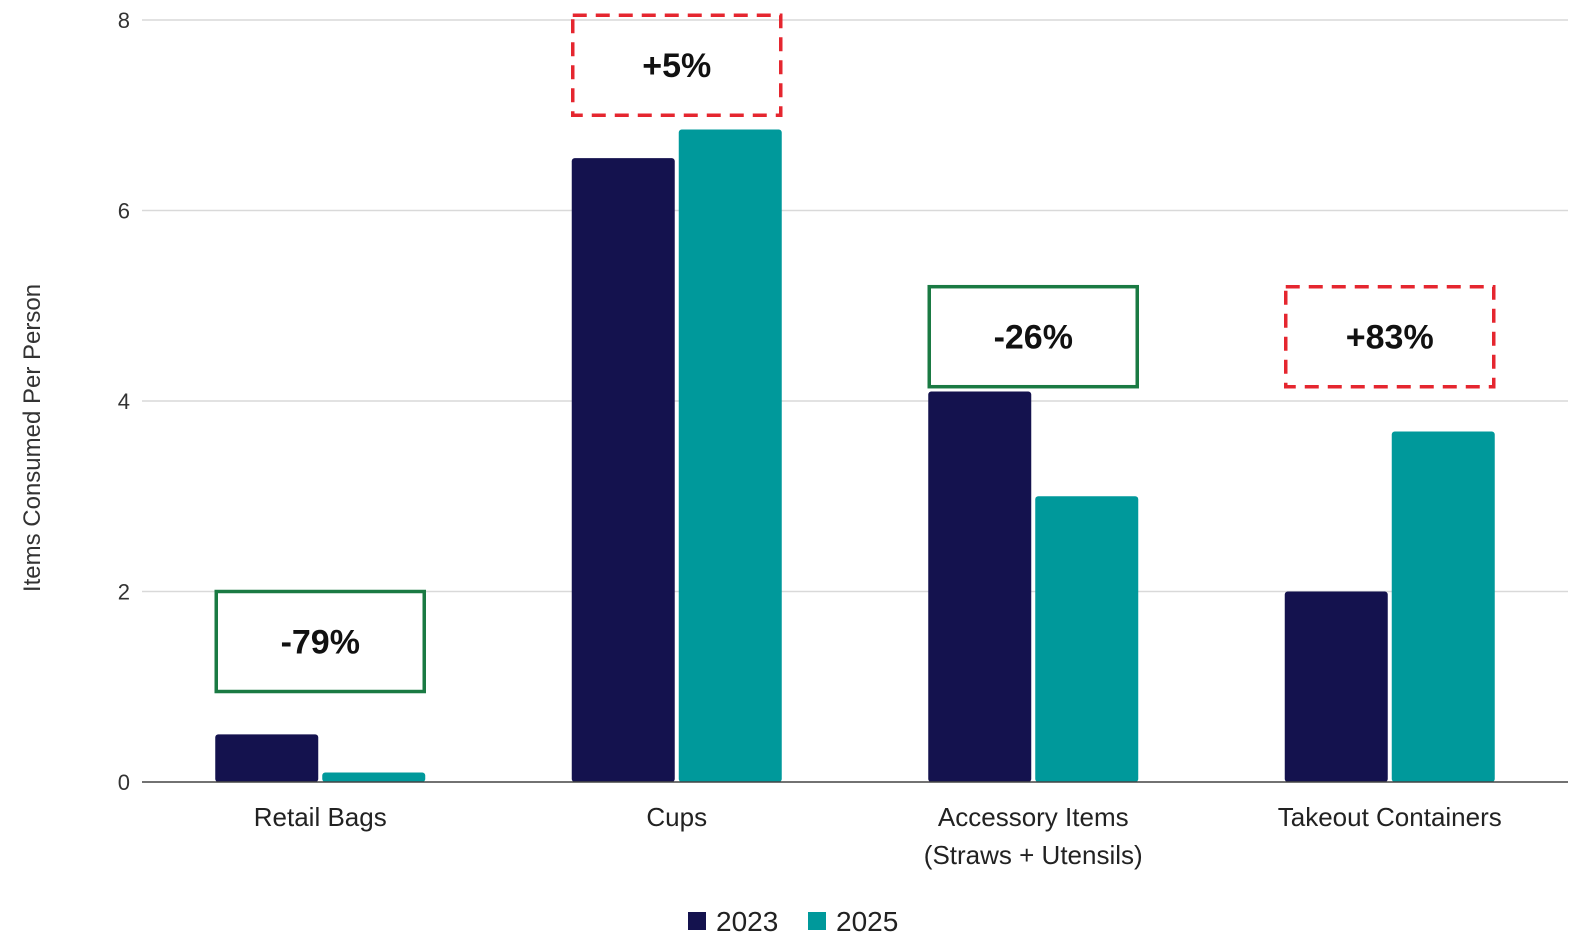 The width and height of the screenshot is (1573, 940). Describe the element at coordinates (124, 211) in the screenshot. I see `y-tick-label: 6` at that location.